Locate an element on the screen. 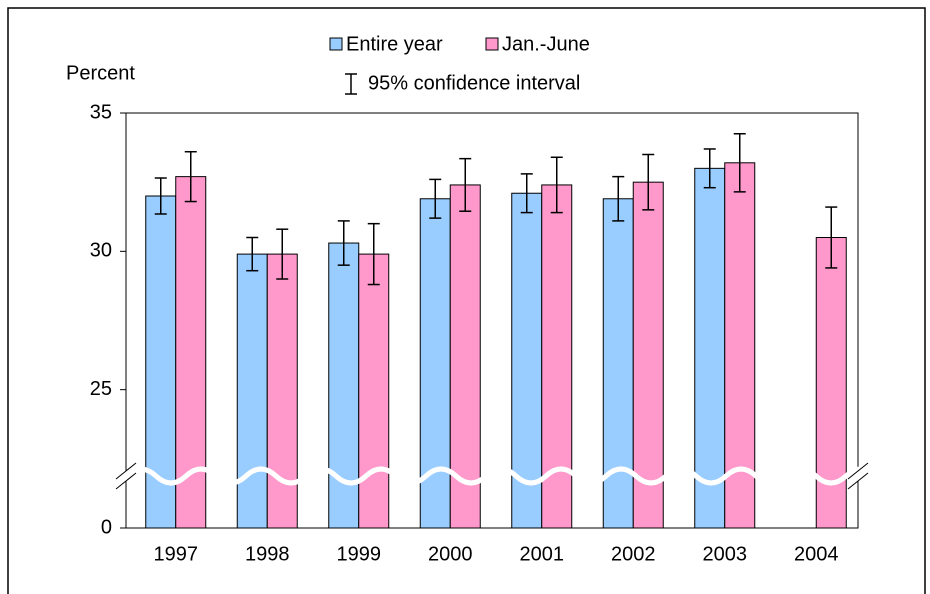  y-tick-label: 25 is located at coordinates (101, 389).